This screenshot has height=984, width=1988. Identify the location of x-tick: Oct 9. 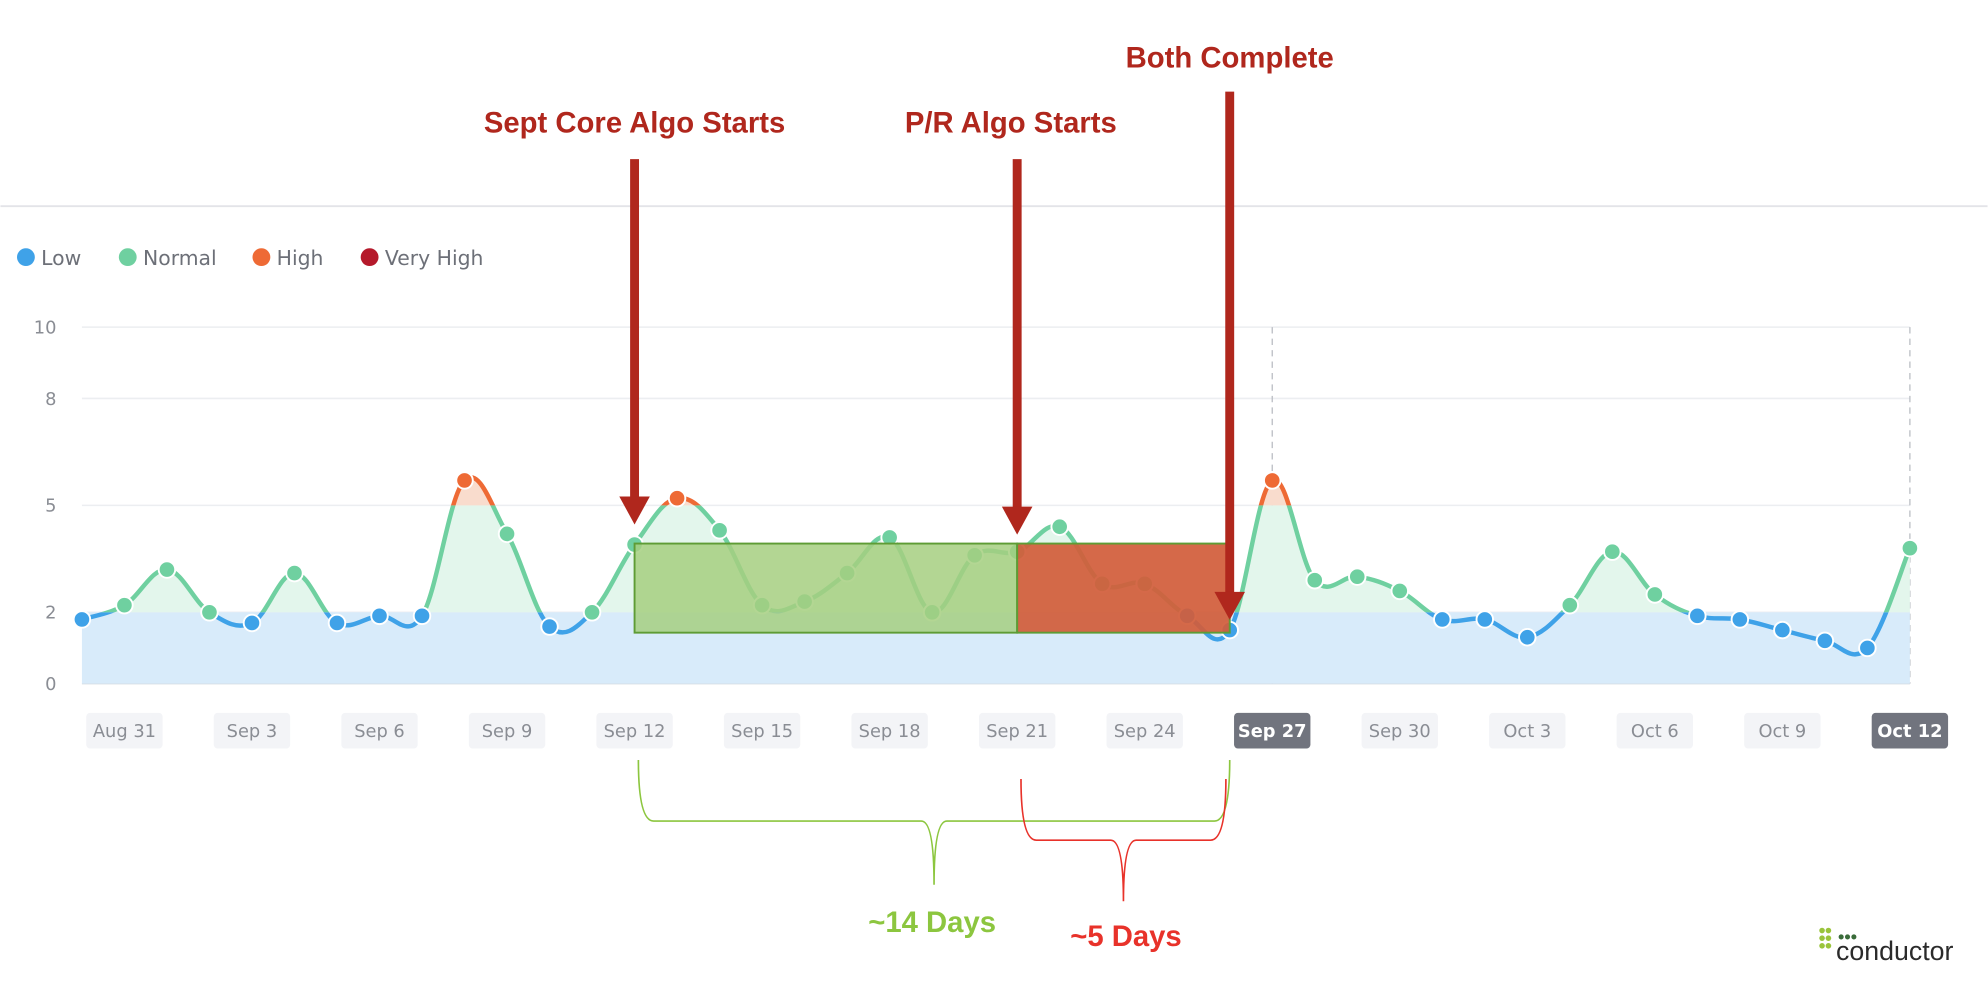
(1782, 730).